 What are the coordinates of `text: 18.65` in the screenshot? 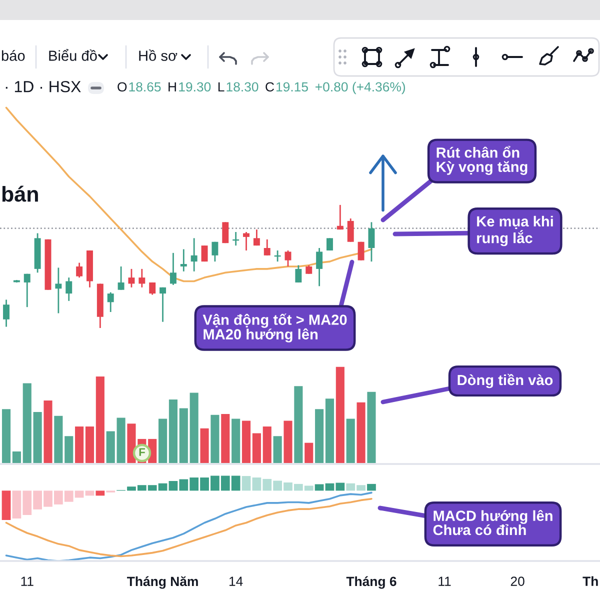 It's located at (145, 87).